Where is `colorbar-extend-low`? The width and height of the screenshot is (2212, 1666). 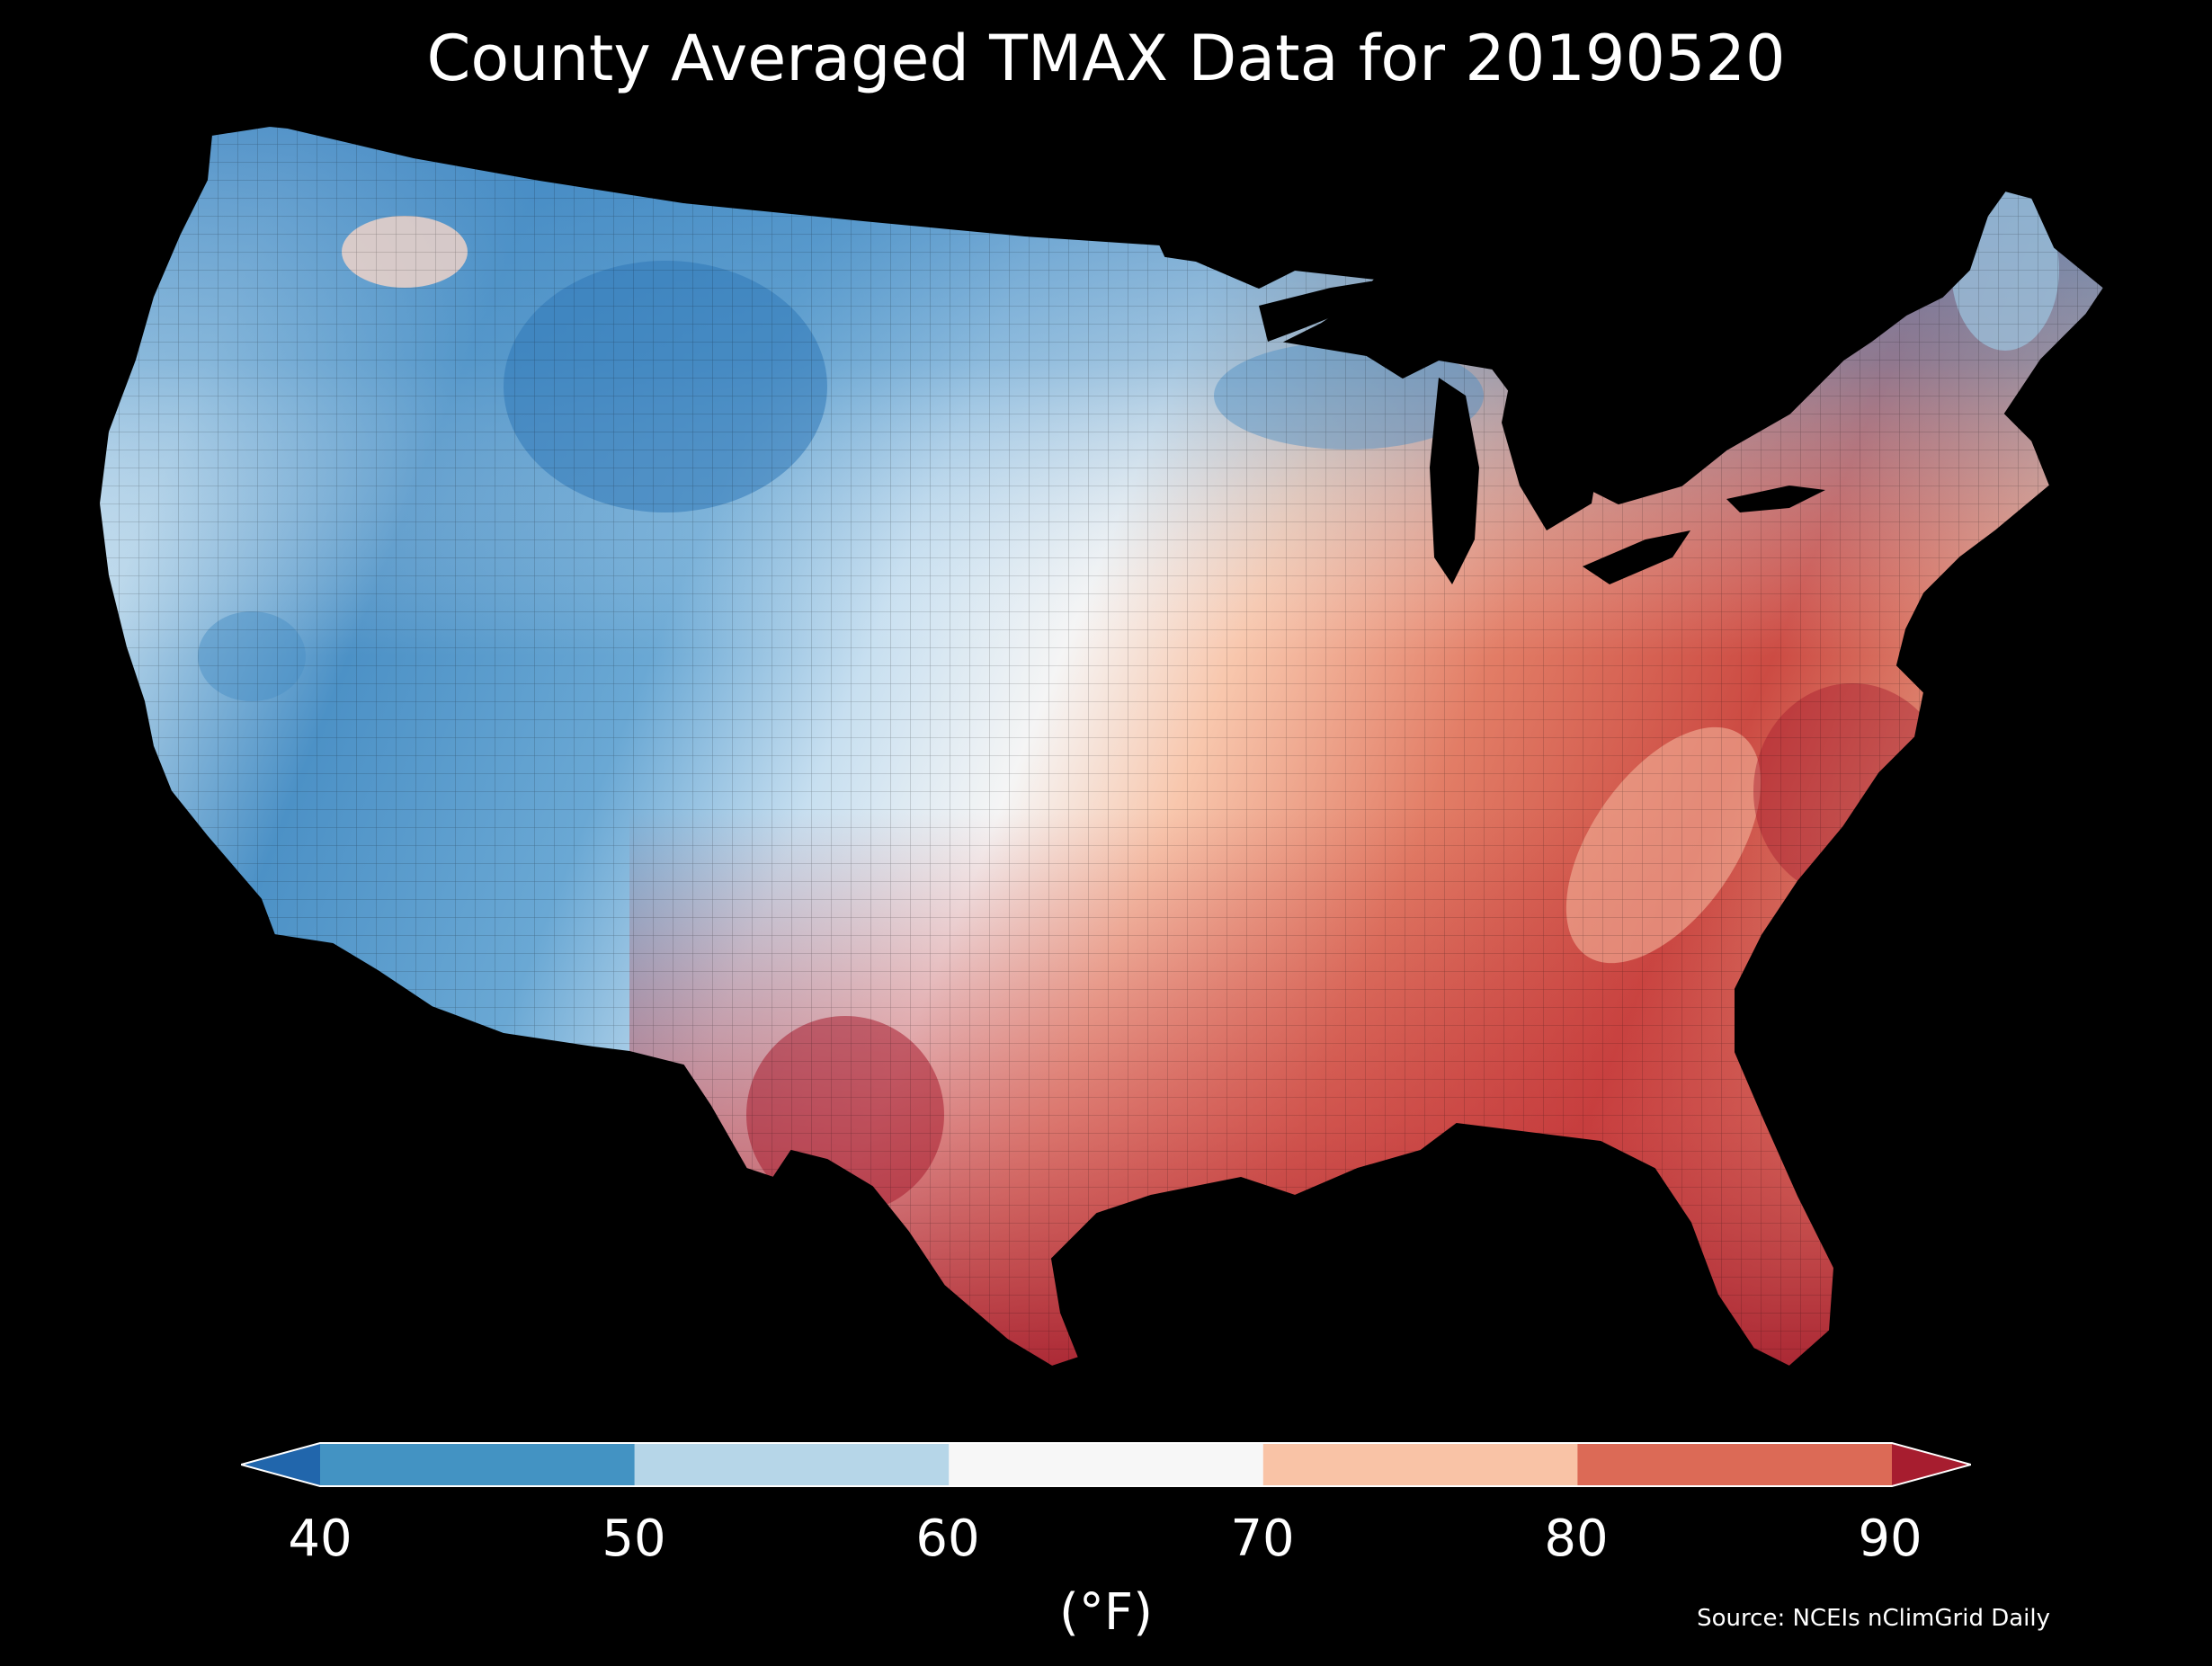
colorbar-extend-low is located at coordinates (280, 1465).